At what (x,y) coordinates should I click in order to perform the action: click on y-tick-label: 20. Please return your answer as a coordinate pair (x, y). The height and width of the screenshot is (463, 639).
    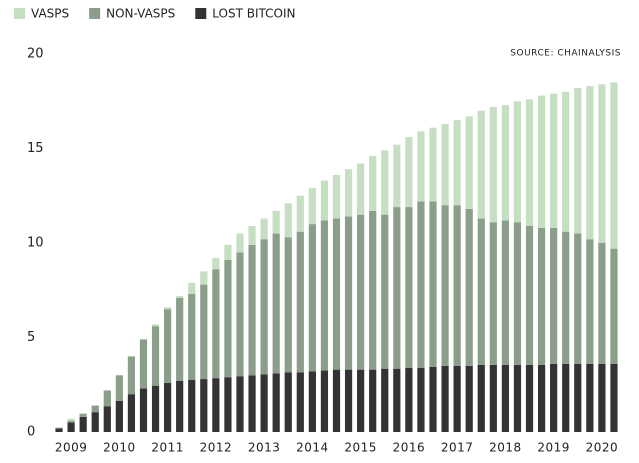
    Looking at the image, I should click on (35, 54).